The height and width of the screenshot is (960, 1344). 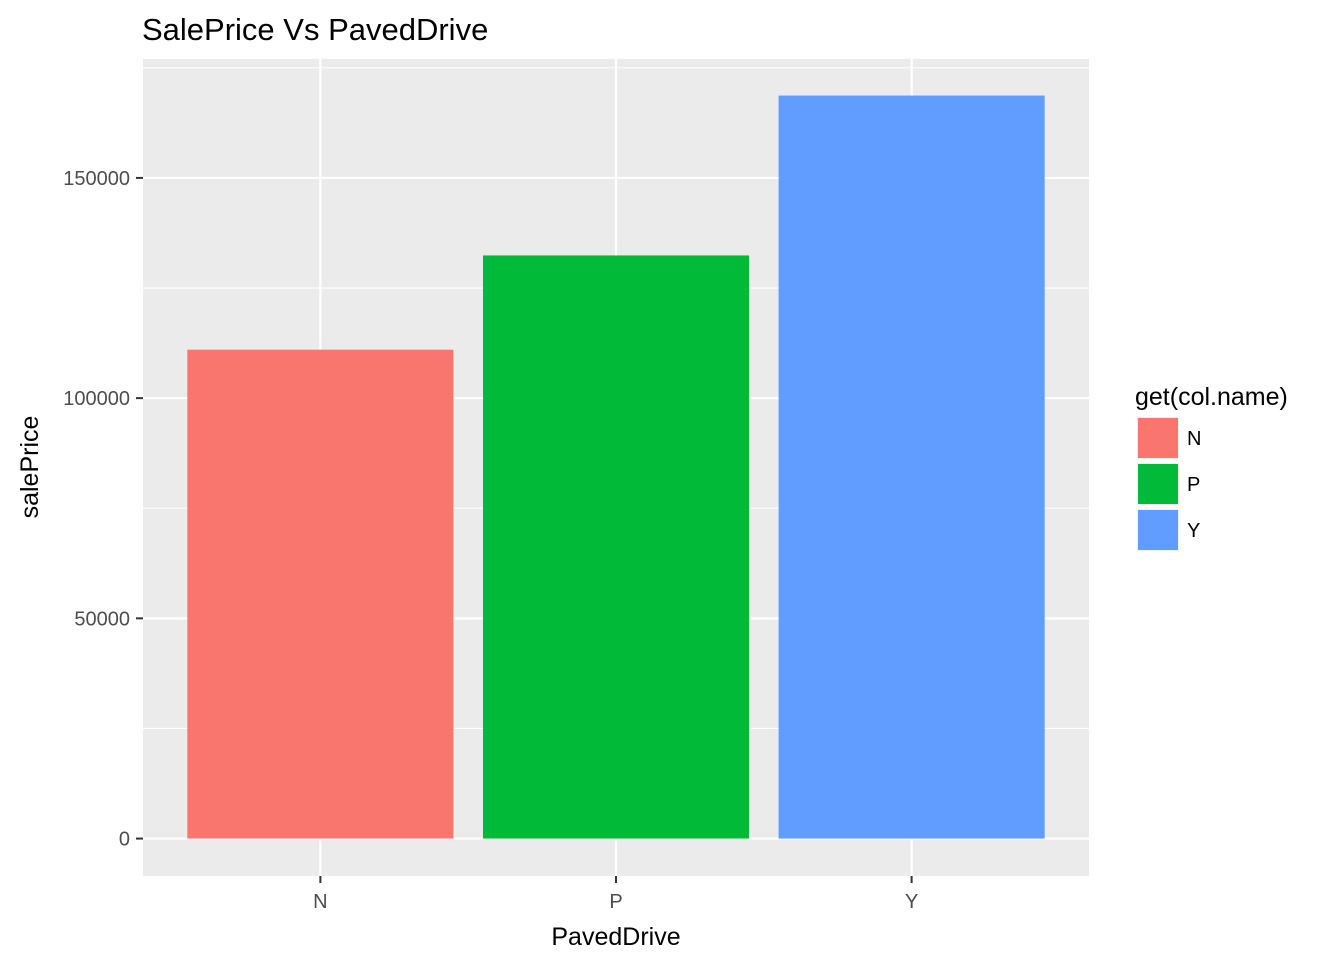 What do you see at coordinates (1158, 484) in the screenshot?
I see `legend-swatch-p` at bounding box center [1158, 484].